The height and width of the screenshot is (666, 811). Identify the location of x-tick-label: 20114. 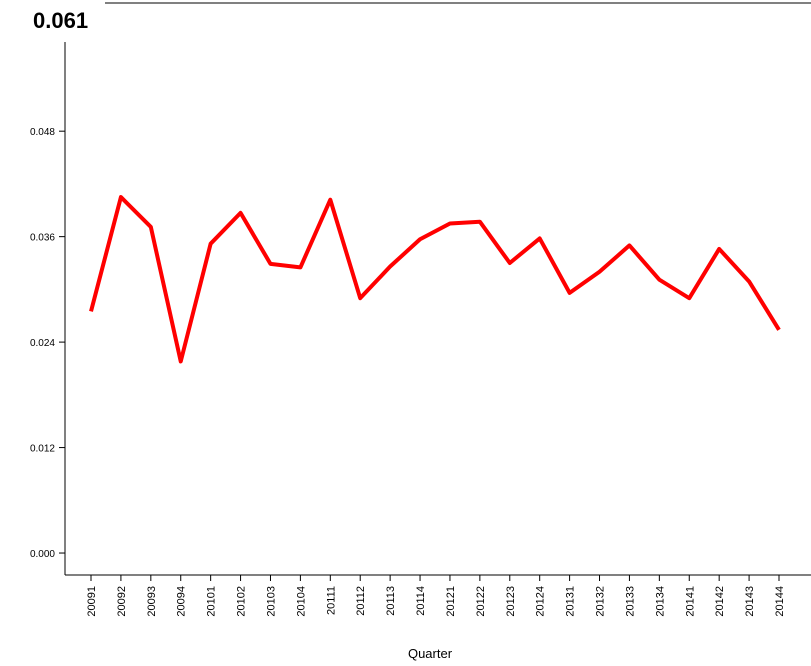
(421, 601).